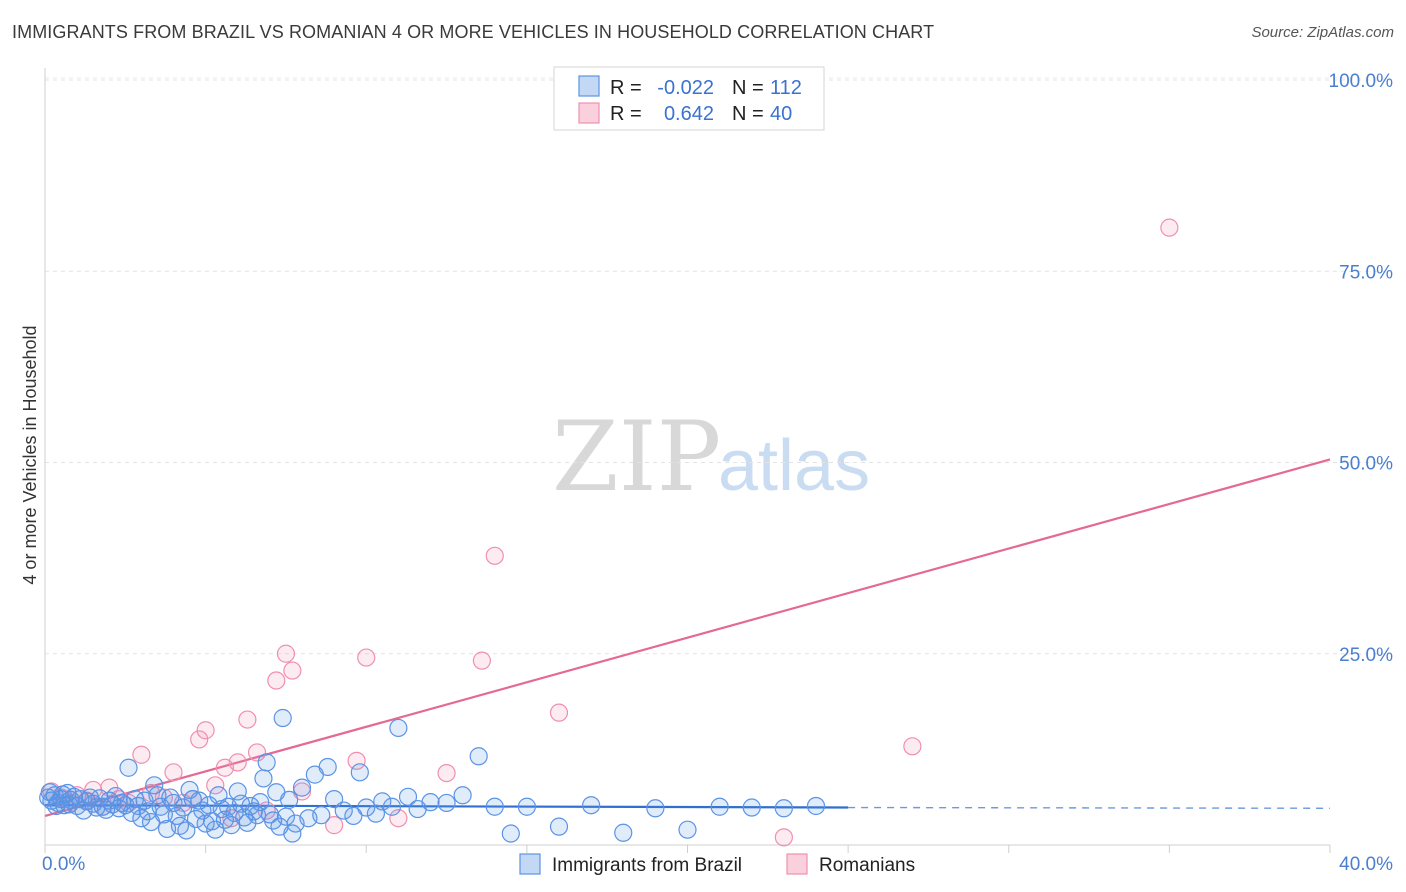  Describe the element at coordinates (647, 865) in the screenshot. I see `series-label-brazil: Immigrants from Brazil` at that location.